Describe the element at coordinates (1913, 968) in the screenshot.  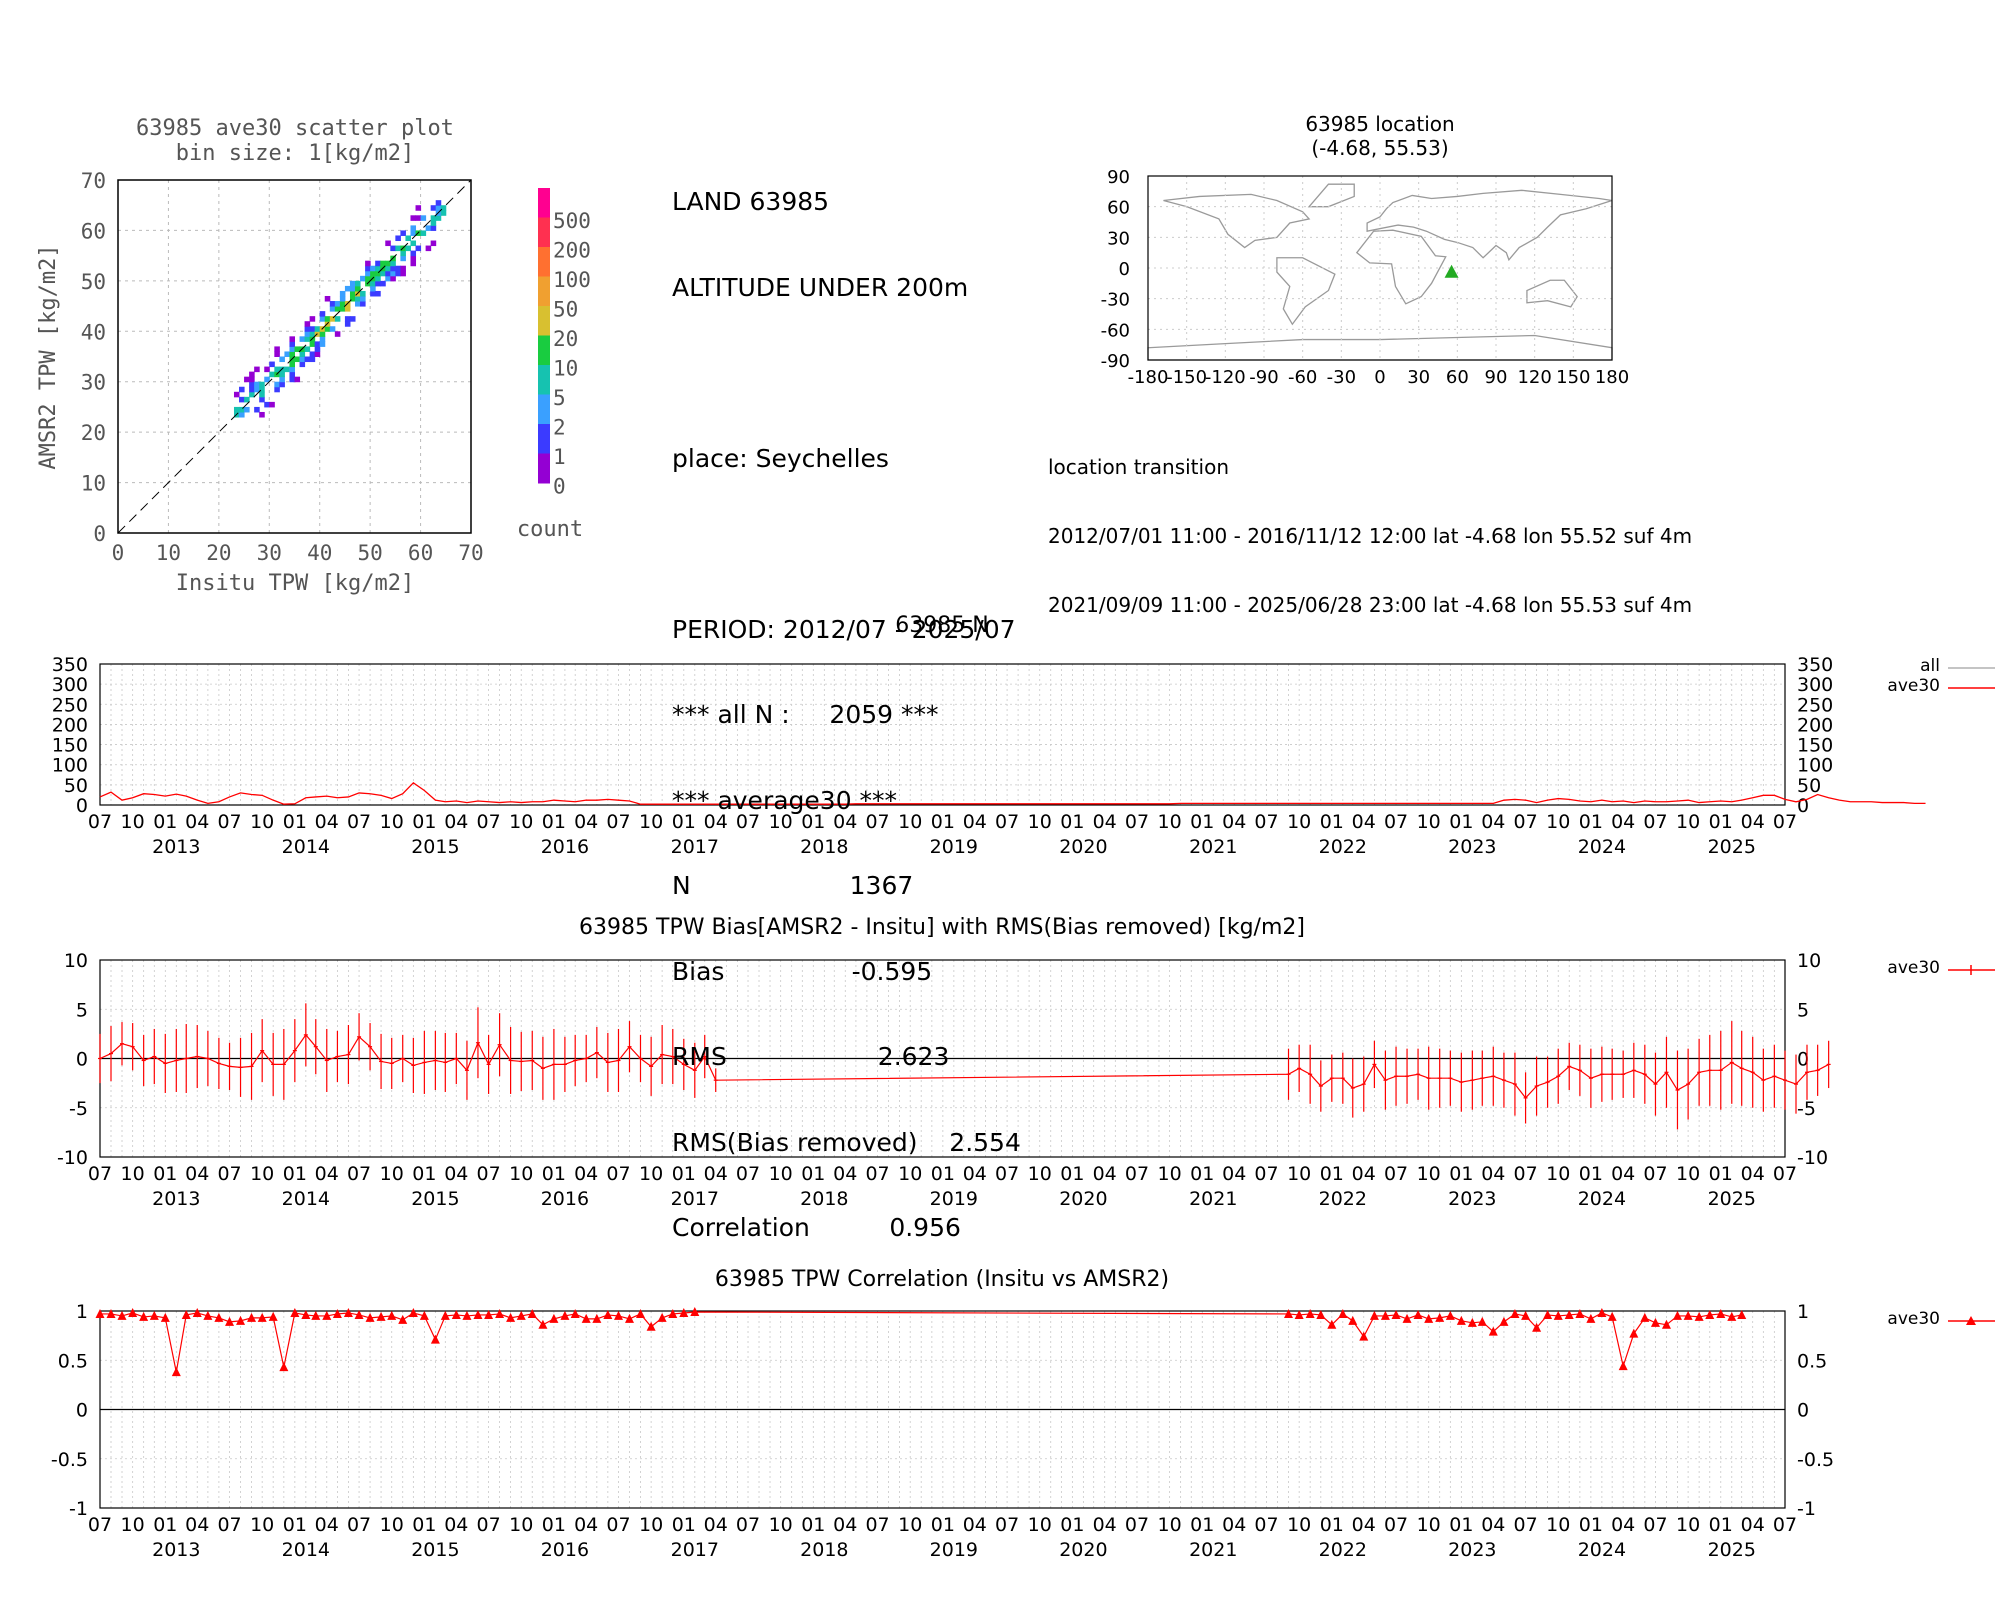
I see `legend-ave30-label: ave30` at that location.